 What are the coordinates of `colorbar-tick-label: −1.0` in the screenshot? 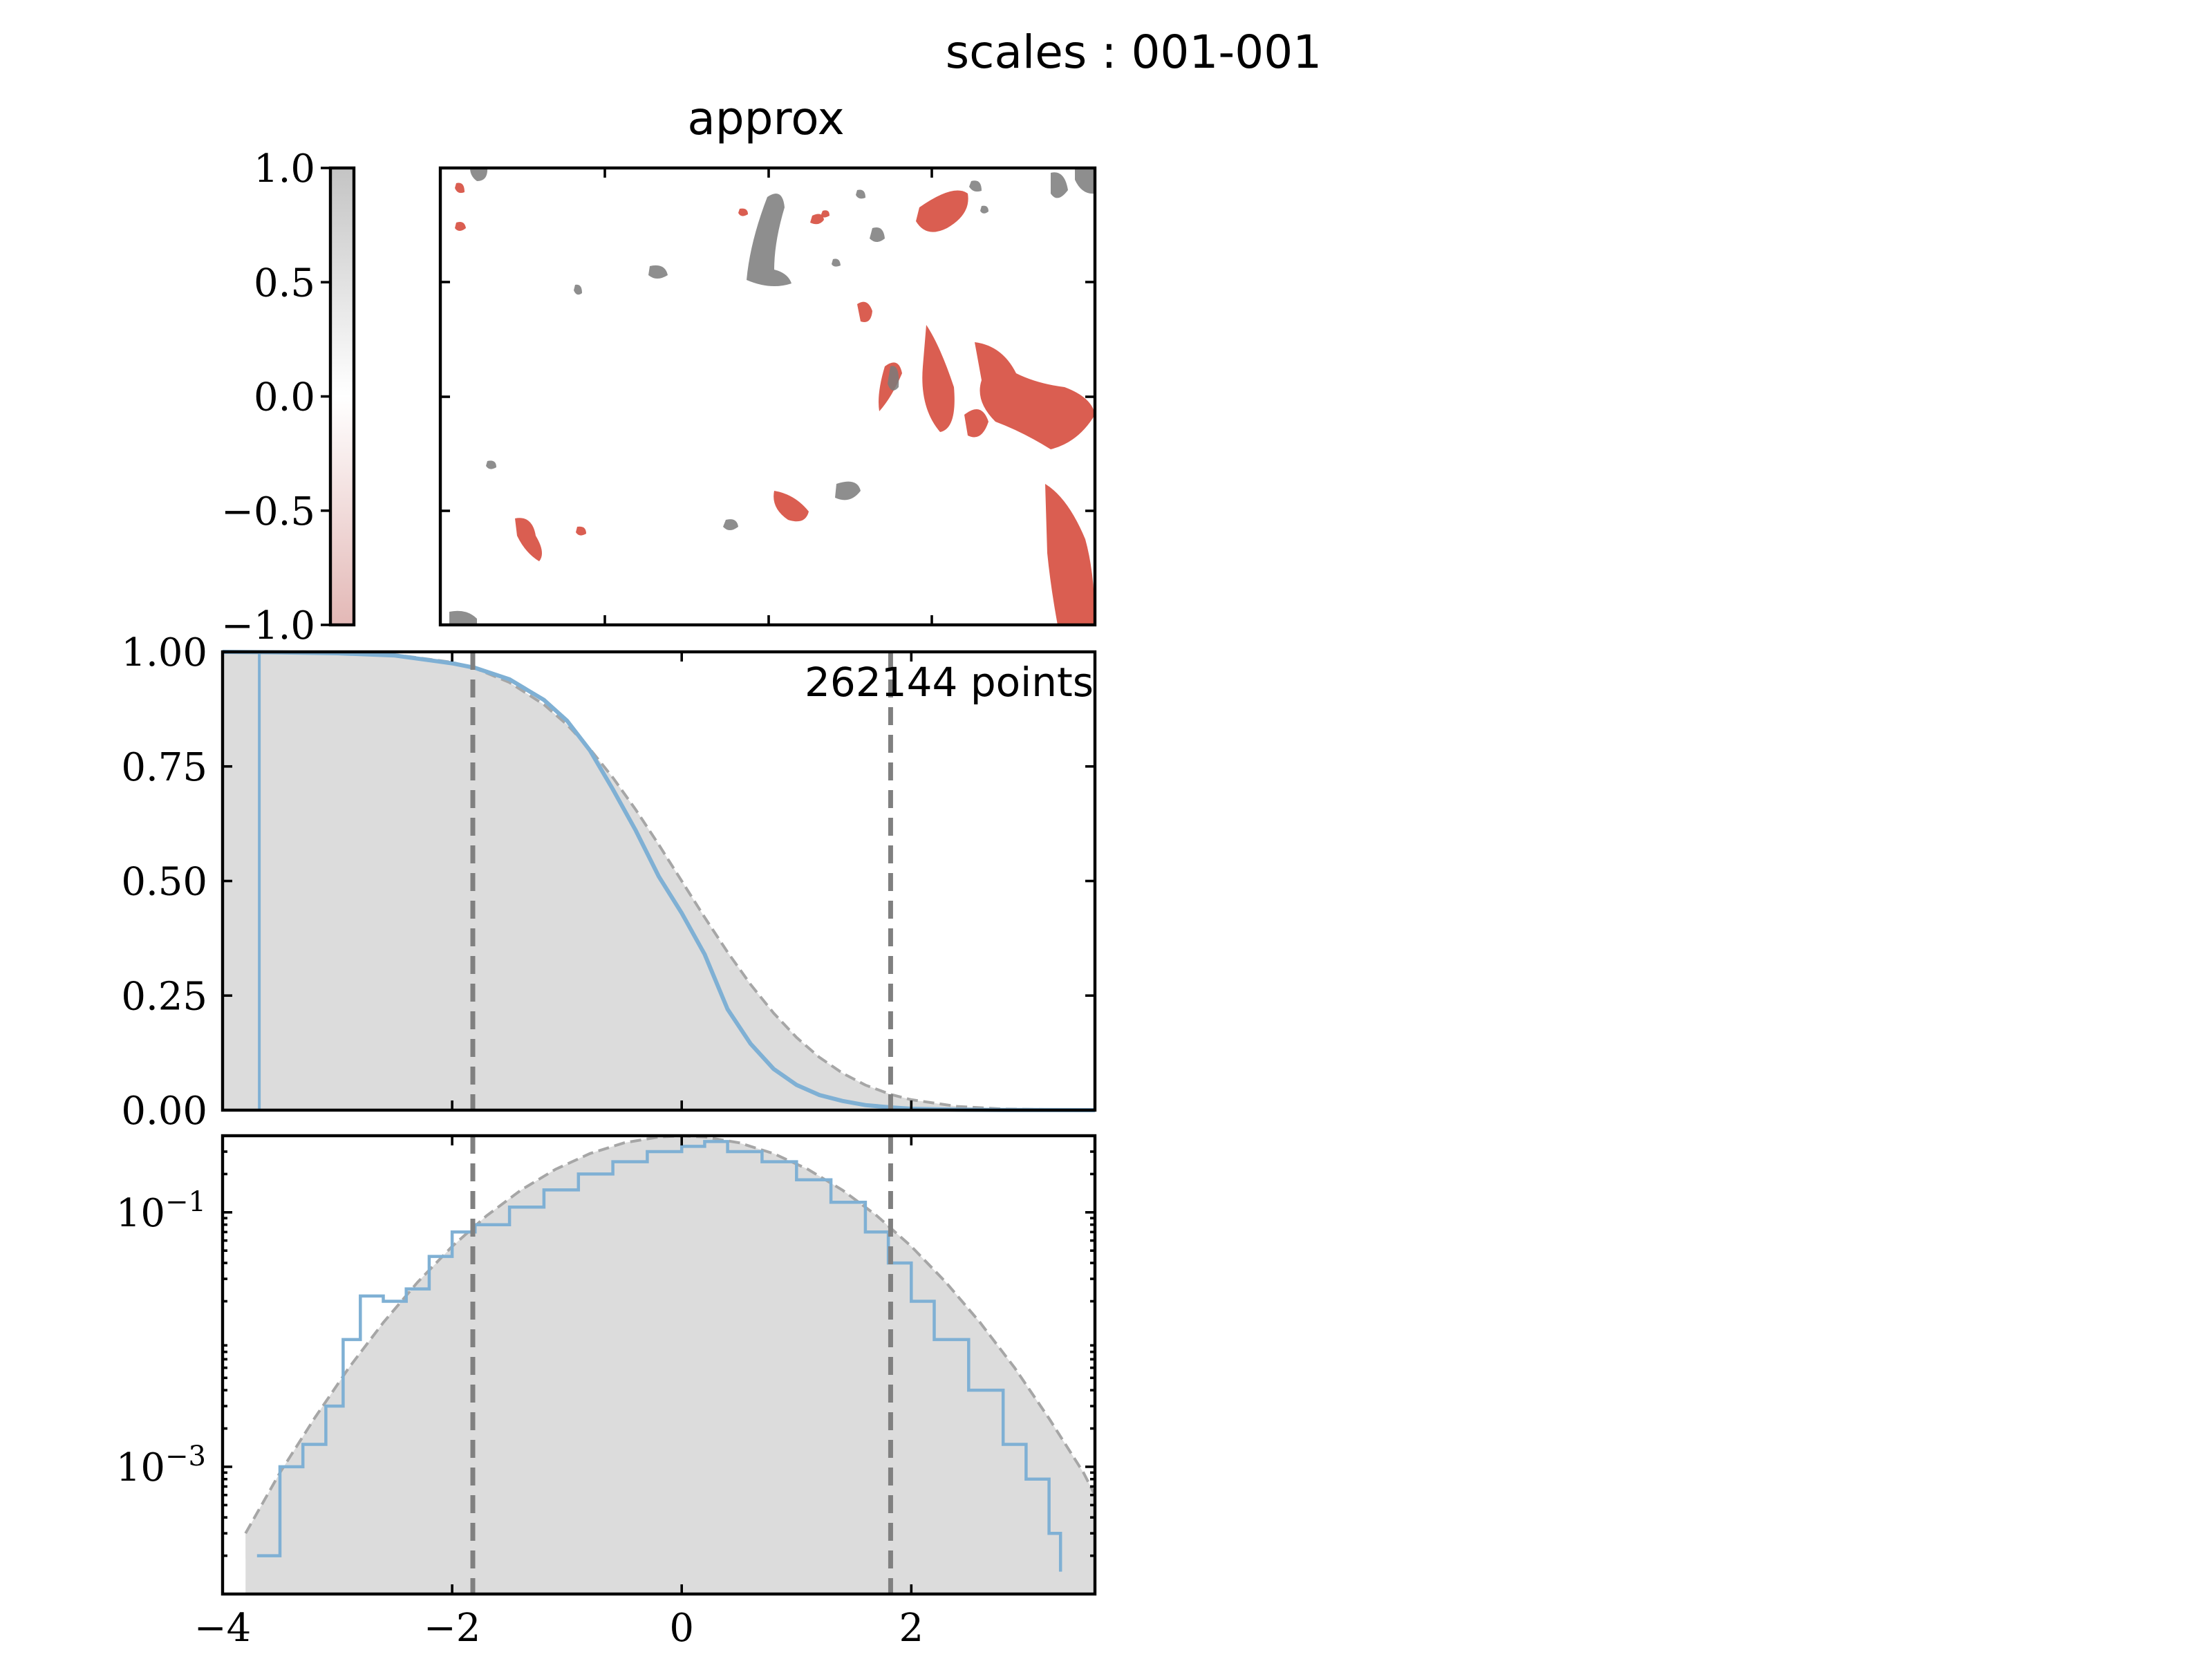 It's located at (268, 625).